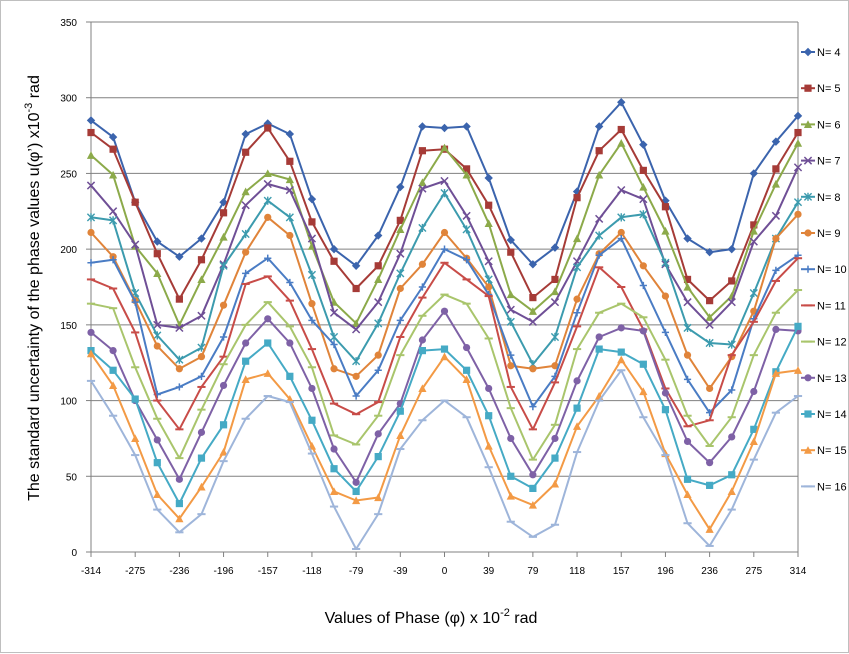 This screenshot has width=849, height=654. What do you see at coordinates (824, 487) in the screenshot?
I see `legend-item: N= 16` at bounding box center [824, 487].